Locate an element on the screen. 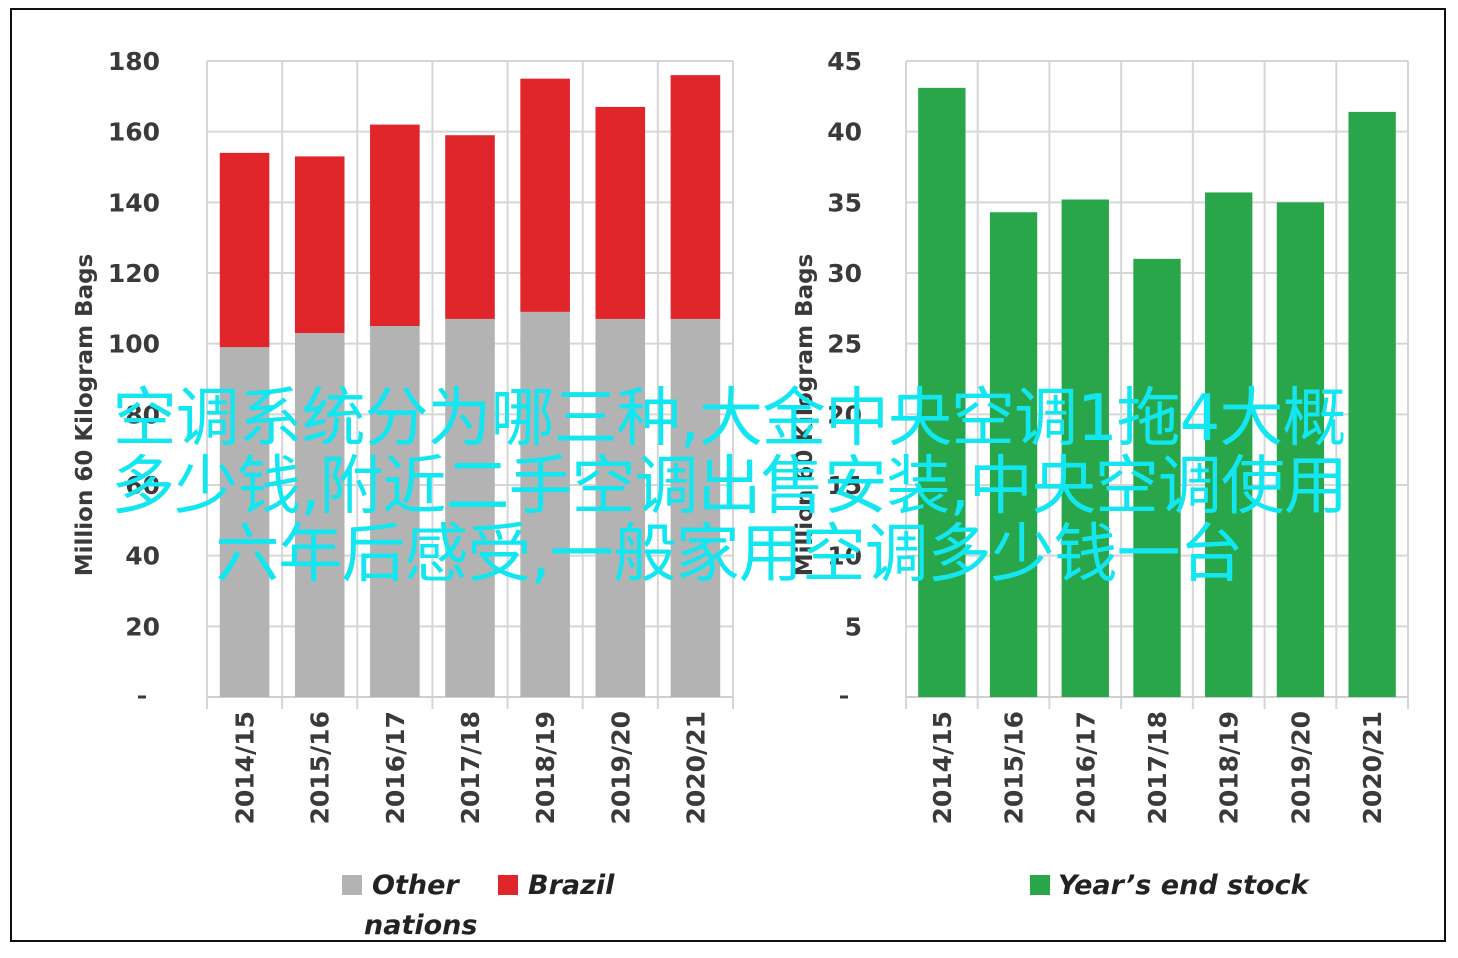 This screenshot has width=1458, height=958. y-tick-label: 10 is located at coordinates (844, 556).